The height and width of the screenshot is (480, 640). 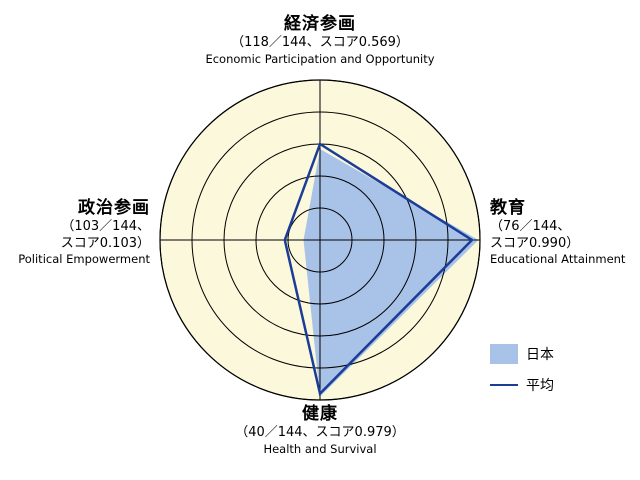 What do you see at coordinates (105, 243) in the screenshot?
I see `axis-label-political-rank-2: スコア0.103）` at bounding box center [105, 243].